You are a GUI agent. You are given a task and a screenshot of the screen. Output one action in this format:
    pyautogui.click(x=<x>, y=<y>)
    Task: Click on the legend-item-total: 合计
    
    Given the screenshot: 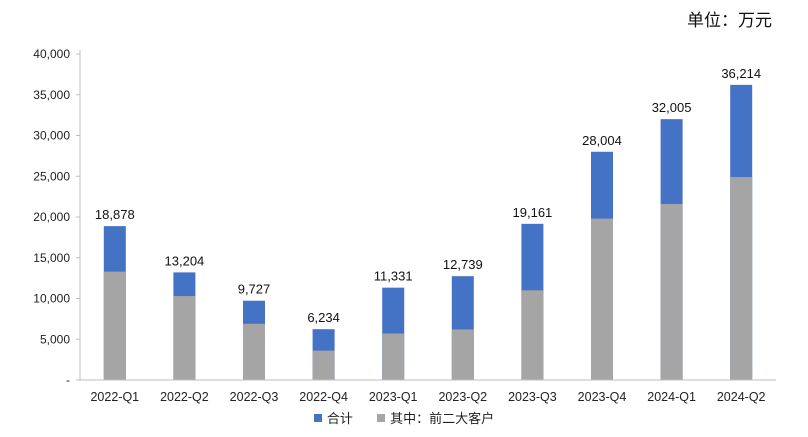 What is the action you would take?
    pyautogui.click(x=333, y=417)
    